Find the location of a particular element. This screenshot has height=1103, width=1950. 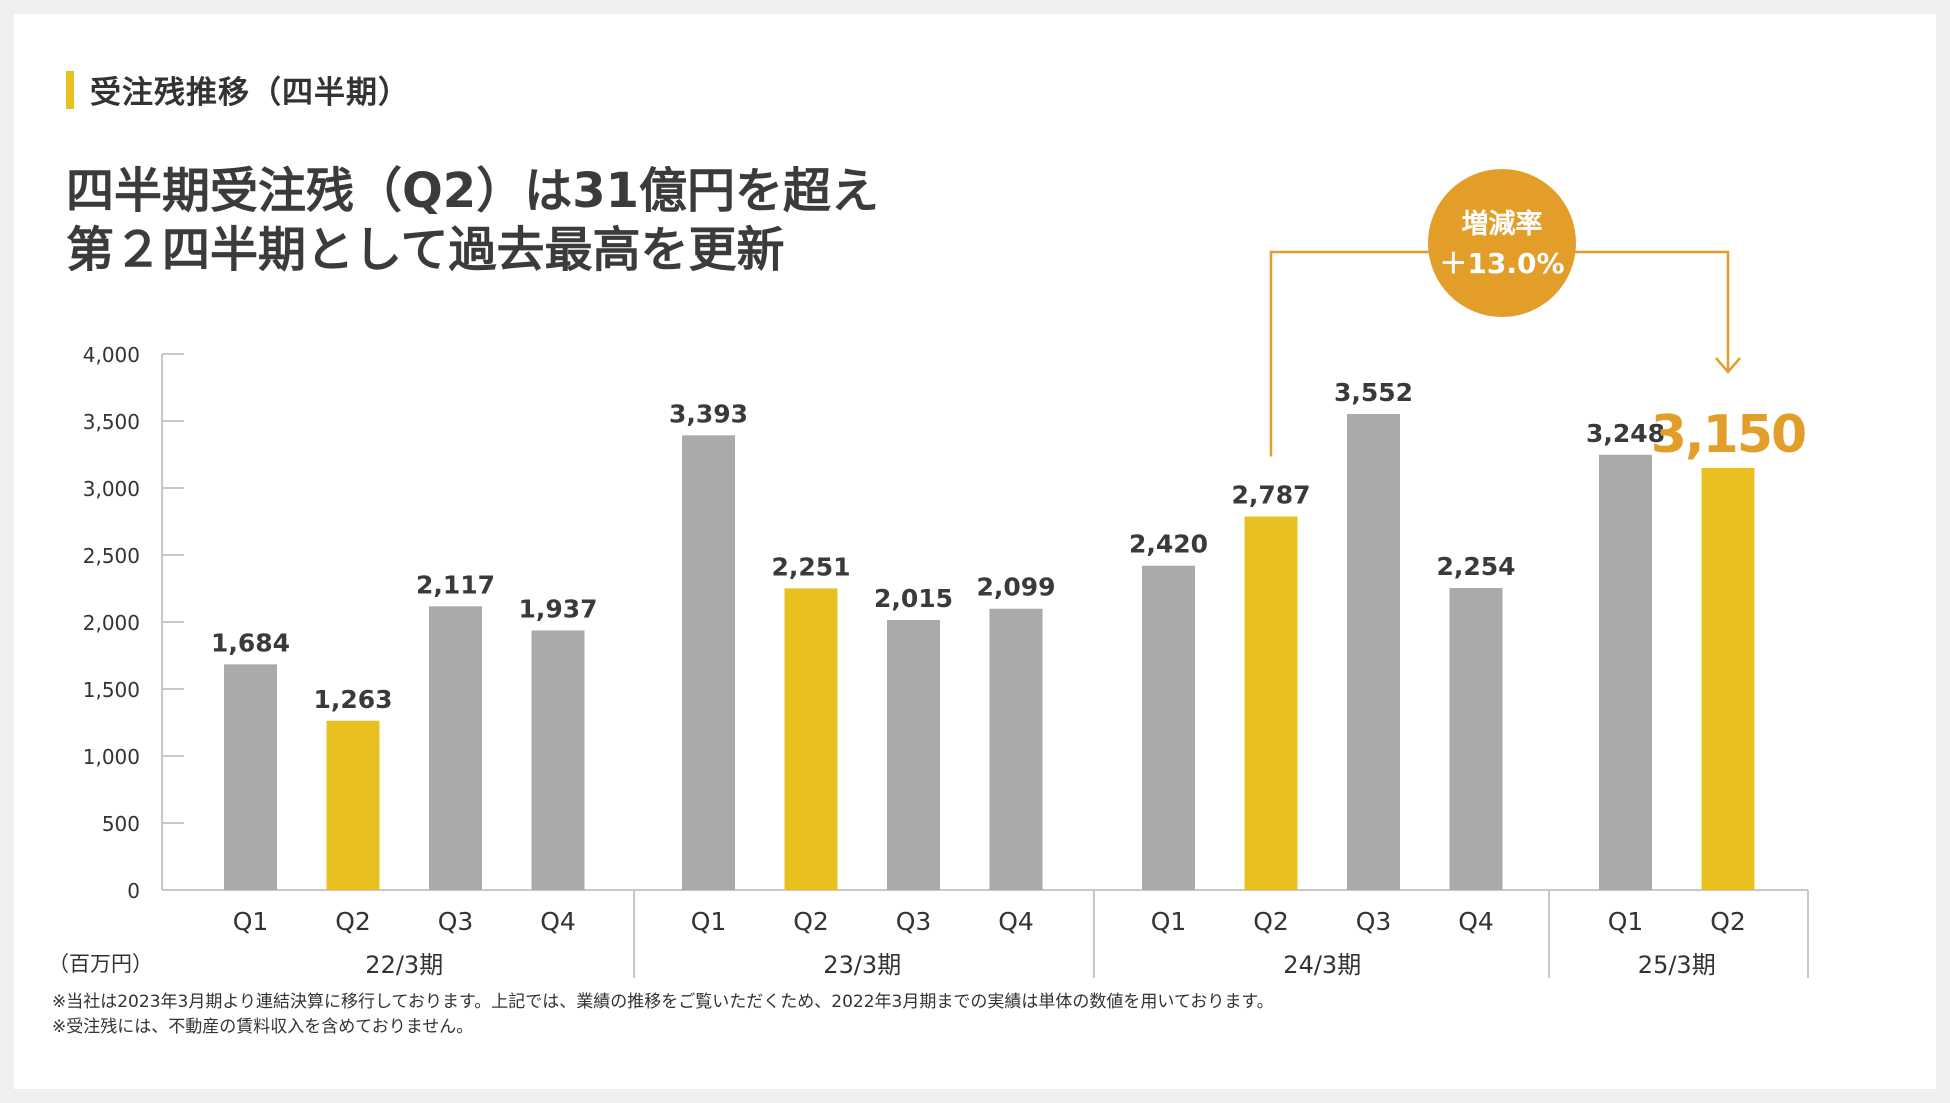

y-tick-label: 2,500 is located at coordinates (111, 556).